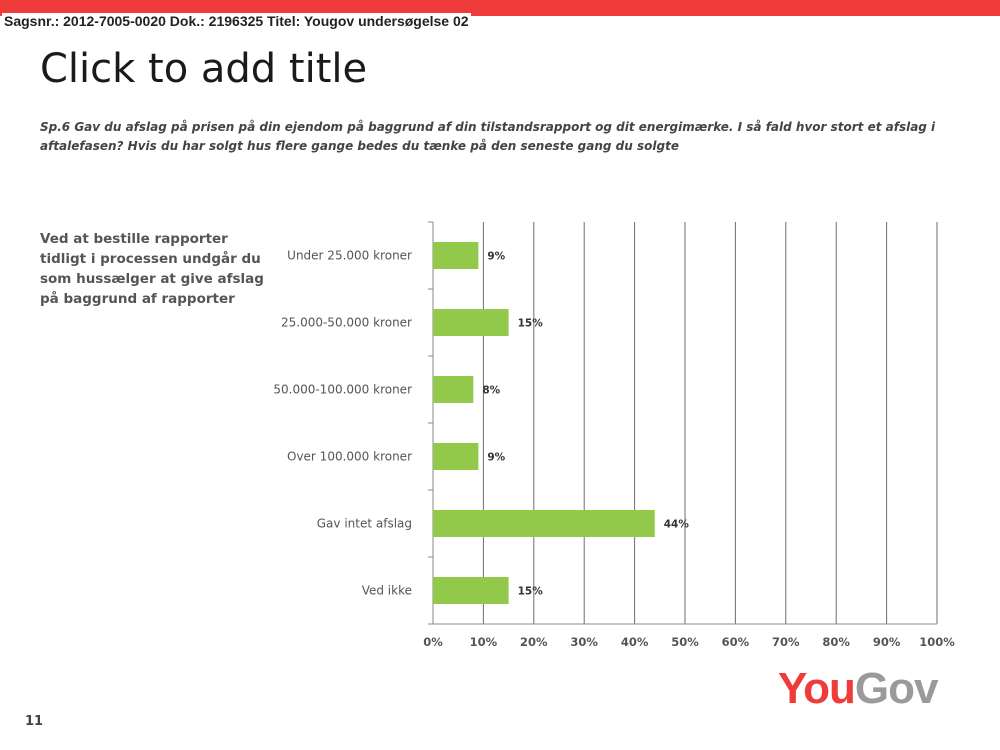 The image size is (1000, 750). I want to click on category-label: 50.000-100.000 kroner, so click(342, 390).